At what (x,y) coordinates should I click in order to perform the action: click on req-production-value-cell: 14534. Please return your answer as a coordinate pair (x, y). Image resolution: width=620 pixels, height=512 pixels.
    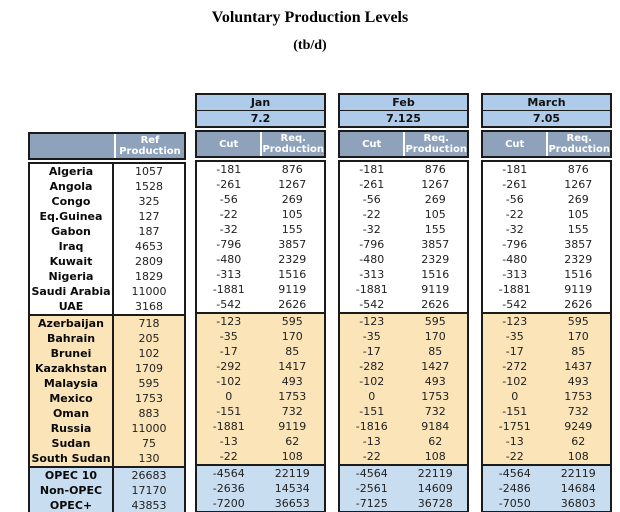
    Looking at the image, I should click on (292, 488).